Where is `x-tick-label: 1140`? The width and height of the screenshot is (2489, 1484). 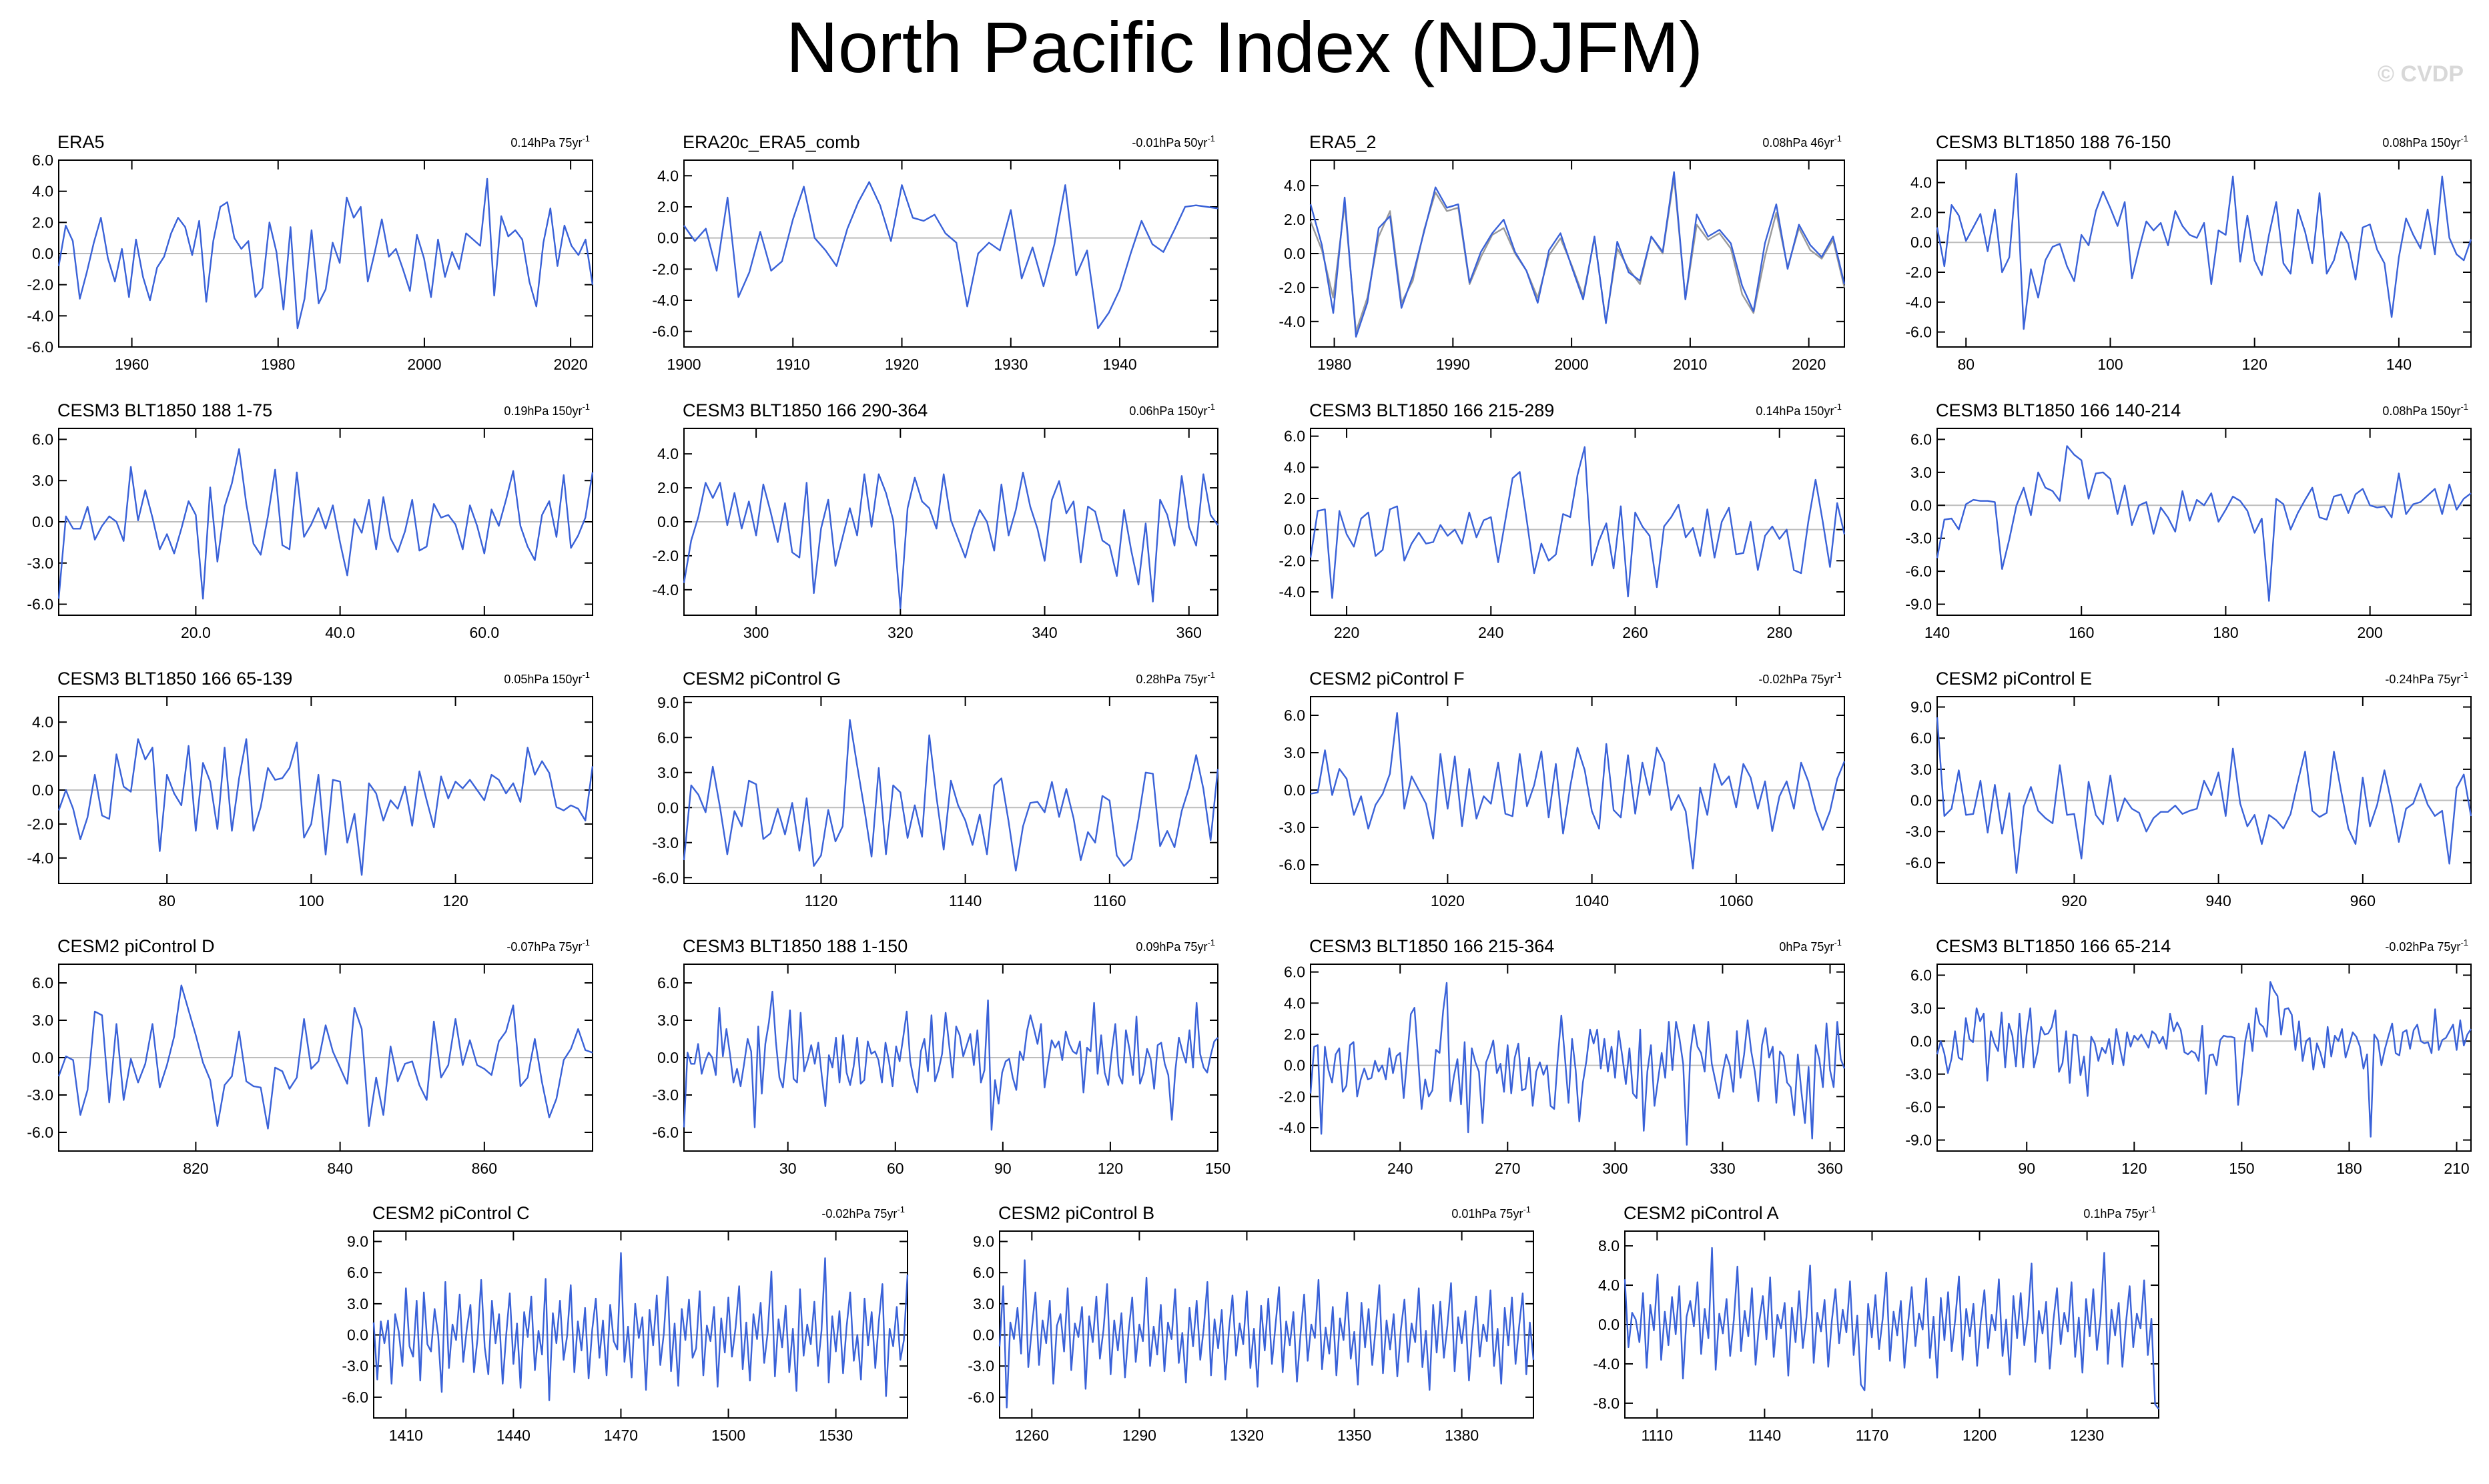 x-tick-label: 1140 is located at coordinates (1764, 1435).